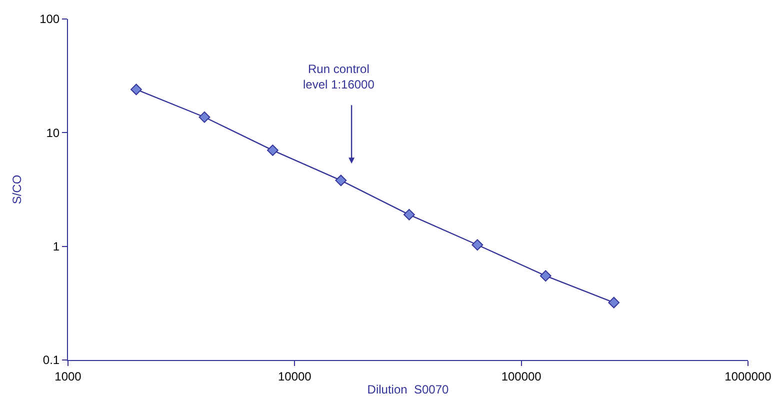  I want to click on y-tick-label: 1, so click(56, 247).